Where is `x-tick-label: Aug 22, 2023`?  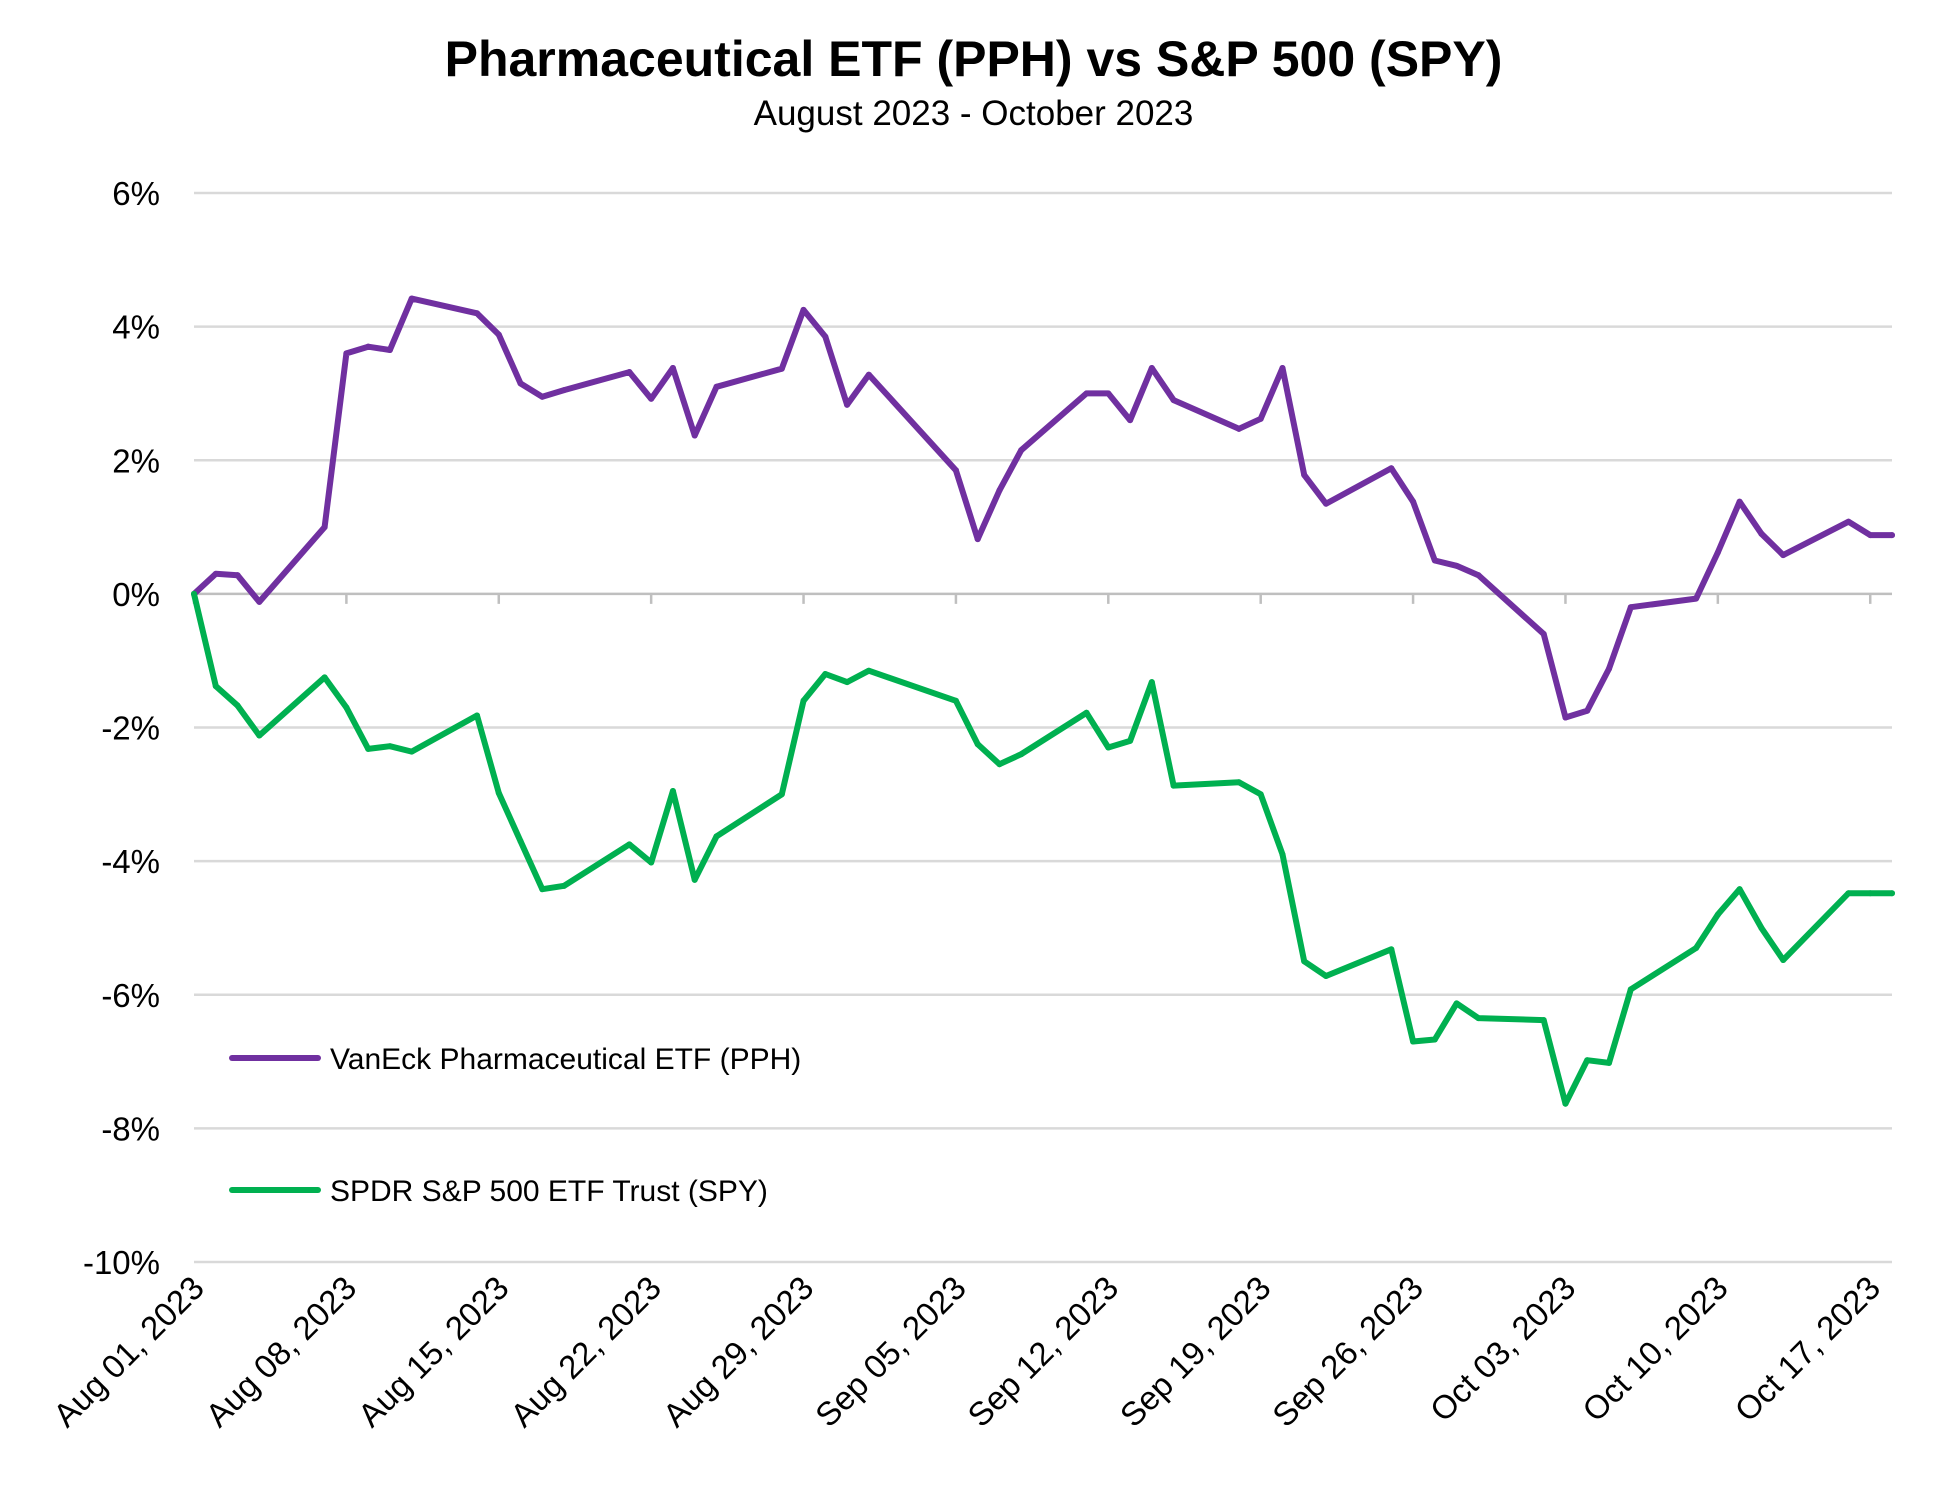 x-tick-label: Aug 22, 2023 is located at coordinates (585, 1351).